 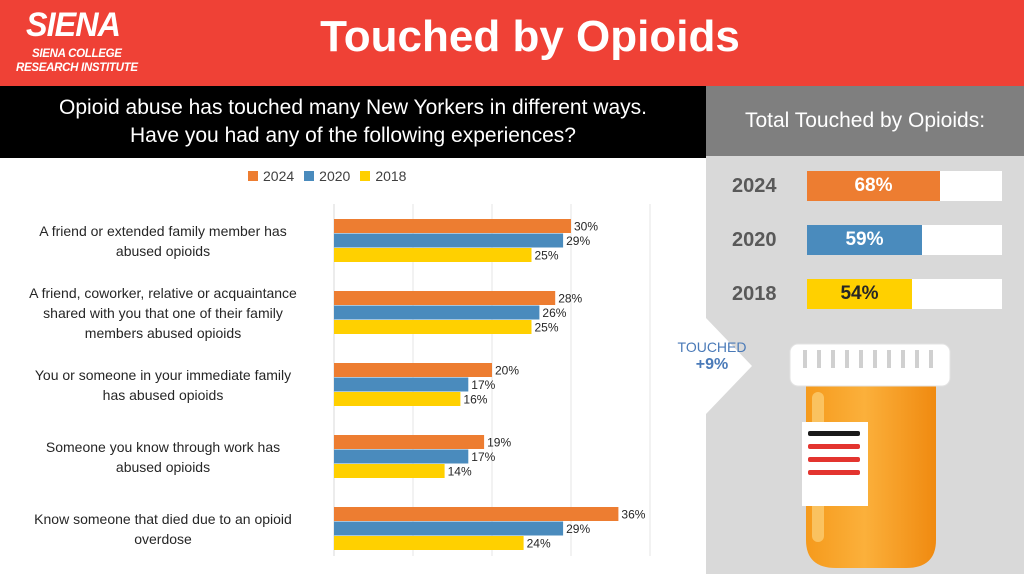 I want to click on legend-item-2024: 2024, so click(x=271, y=176).